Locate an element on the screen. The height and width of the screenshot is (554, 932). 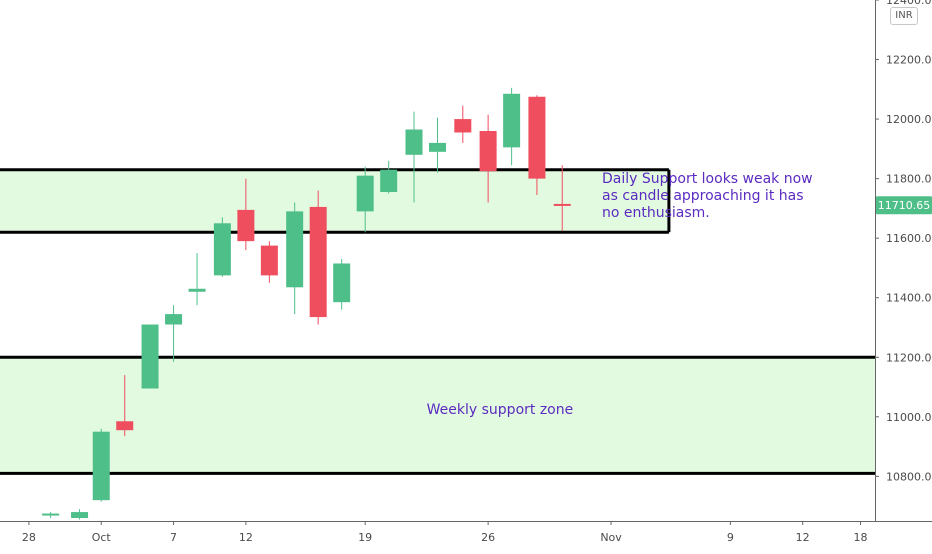
weekly-support-label-line-0: Weekly support zone is located at coordinates (500, 410).